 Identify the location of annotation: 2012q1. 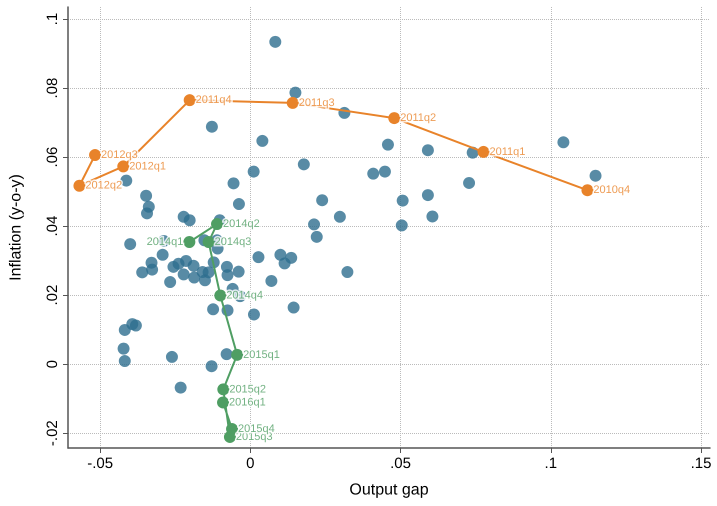
(147, 166).